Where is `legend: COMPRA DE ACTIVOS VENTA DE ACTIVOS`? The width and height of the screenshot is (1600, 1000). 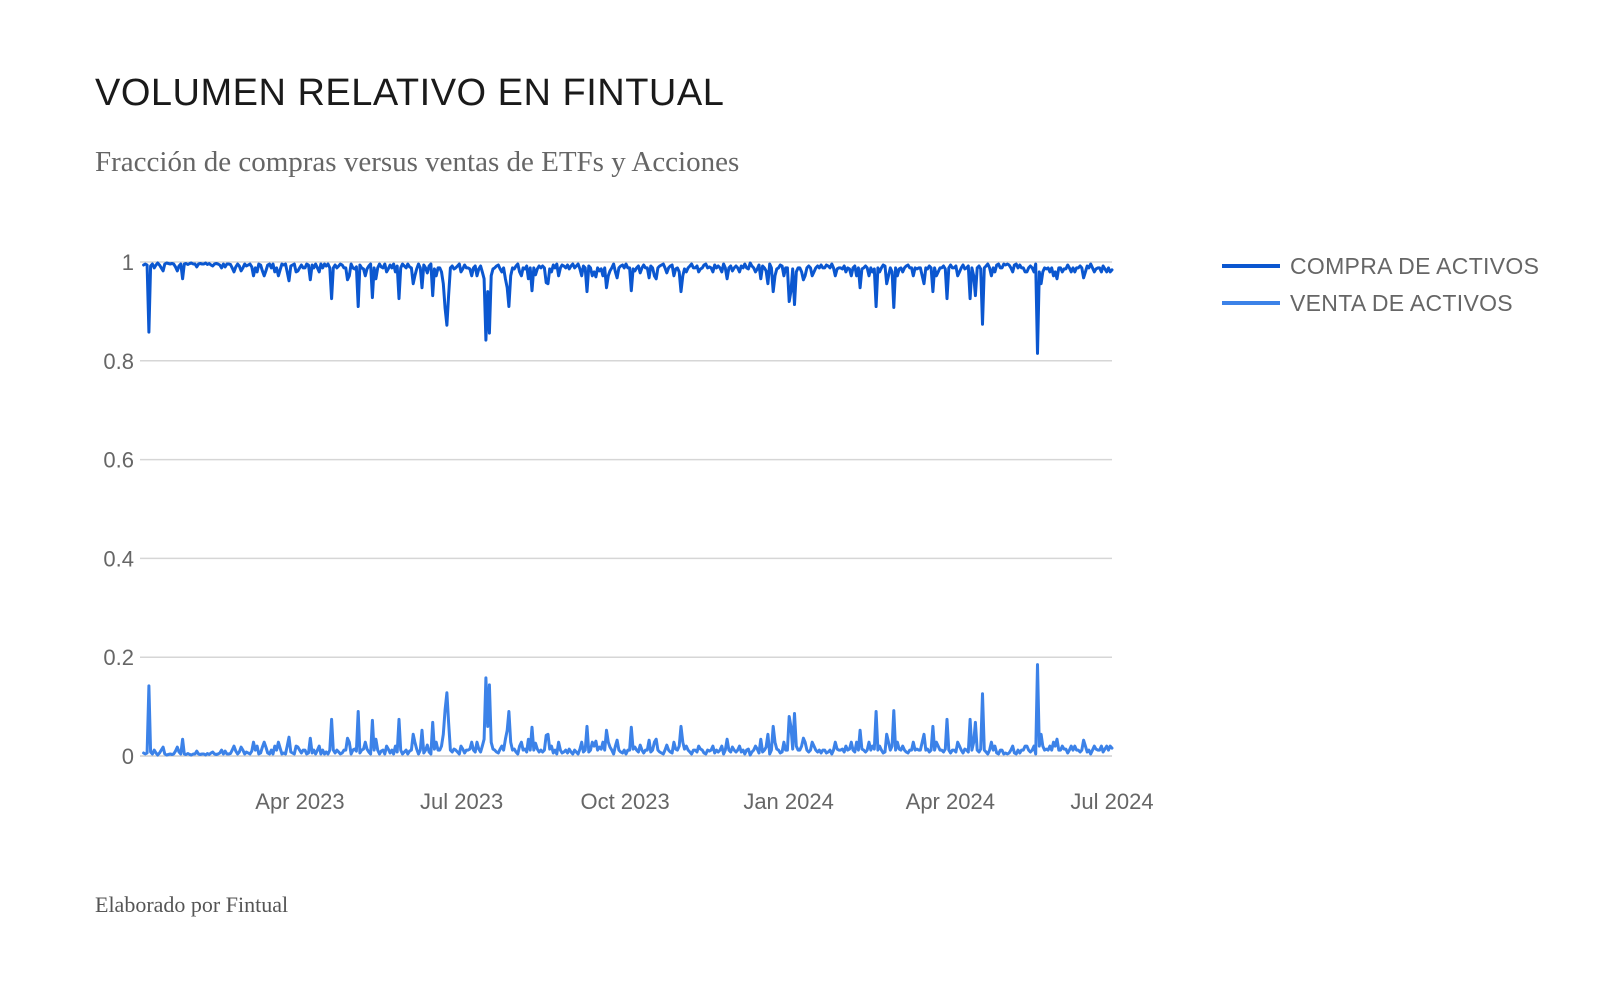 legend: COMPRA DE ACTIVOS VENTA DE ACTIVOS is located at coordinates (1380, 284).